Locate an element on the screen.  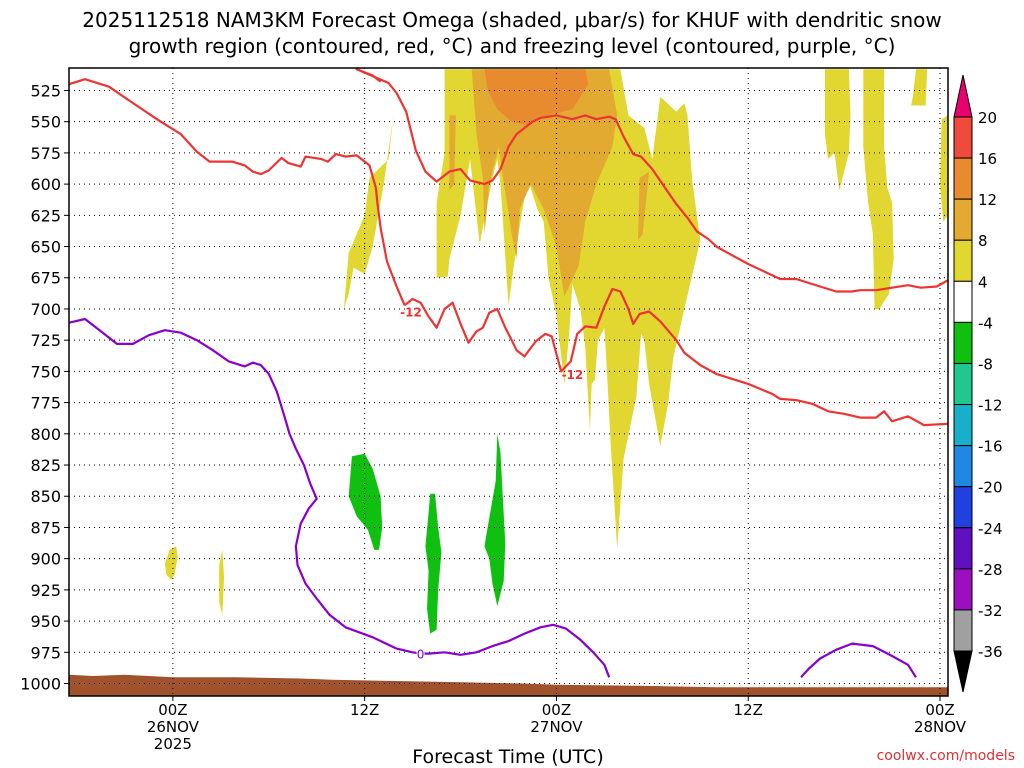
dgz-minus12-upper-label: -12 is located at coordinates (411, 313).